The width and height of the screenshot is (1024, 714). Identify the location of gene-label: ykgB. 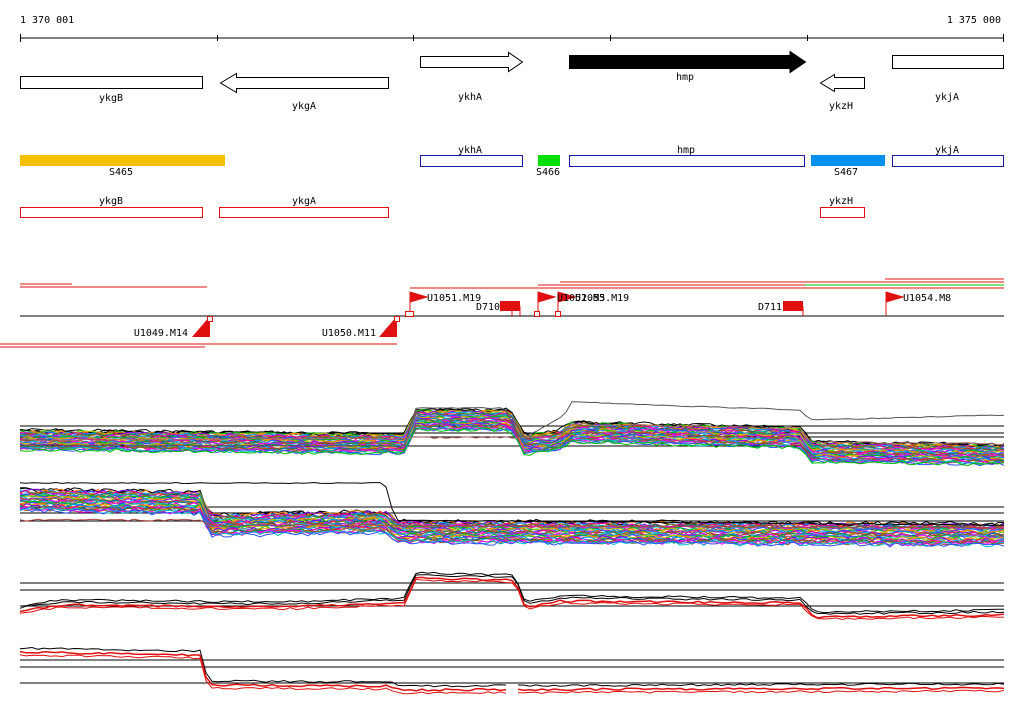
(111, 98).